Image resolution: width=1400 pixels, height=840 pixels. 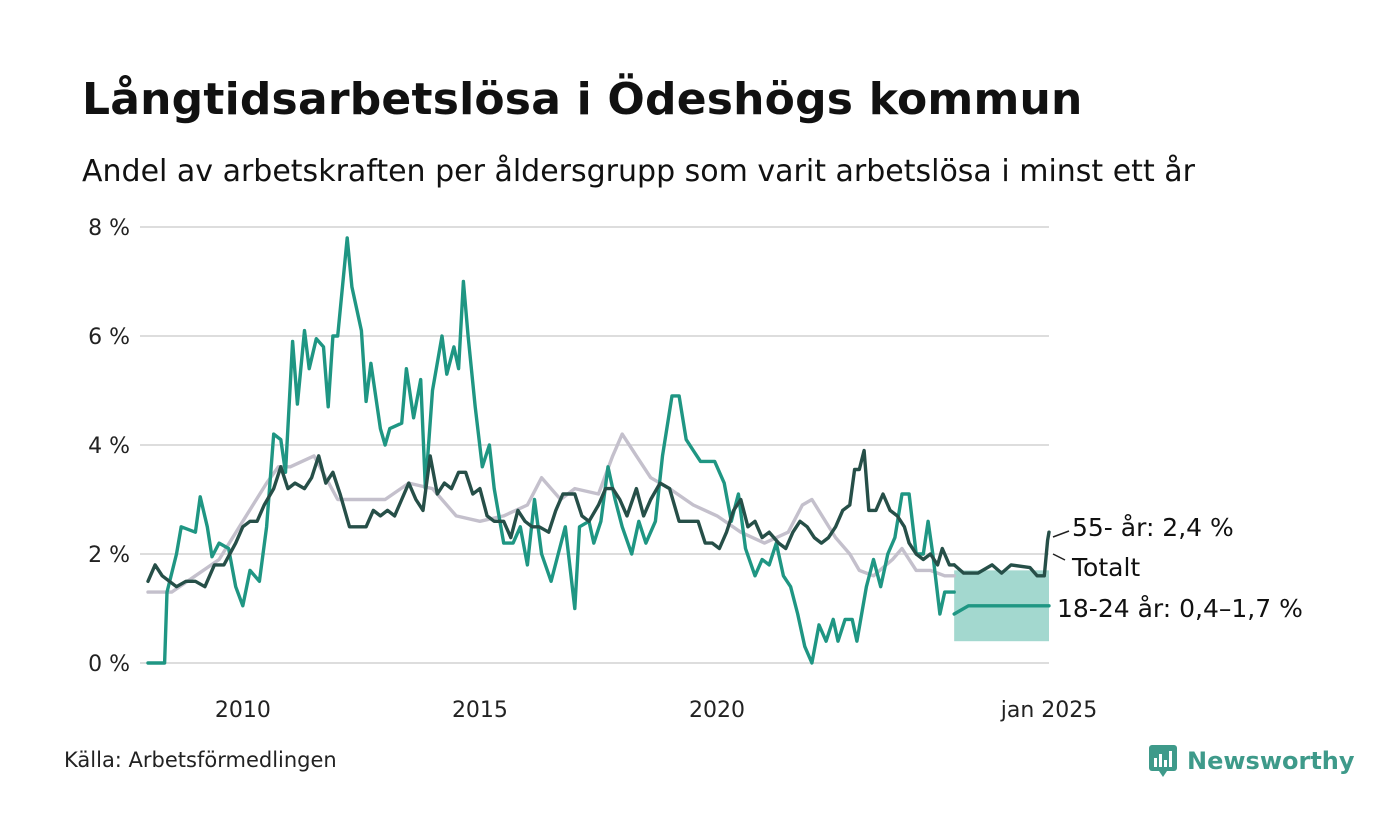 What do you see at coordinates (1001, 610) in the screenshot?
I see `series-line-18-24-r-prognos` at bounding box center [1001, 610].